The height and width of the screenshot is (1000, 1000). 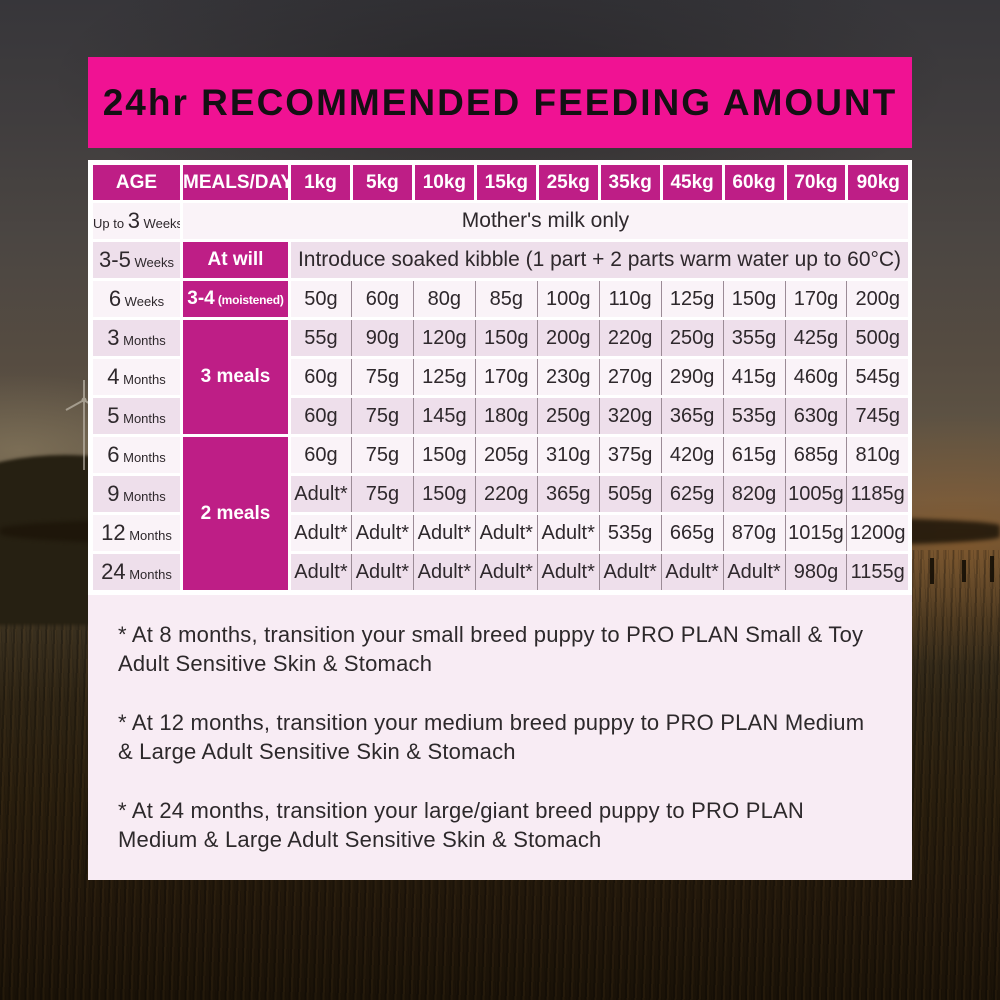 What do you see at coordinates (878, 416) in the screenshot?
I see `feeding-amount-cell: 745g` at bounding box center [878, 416].